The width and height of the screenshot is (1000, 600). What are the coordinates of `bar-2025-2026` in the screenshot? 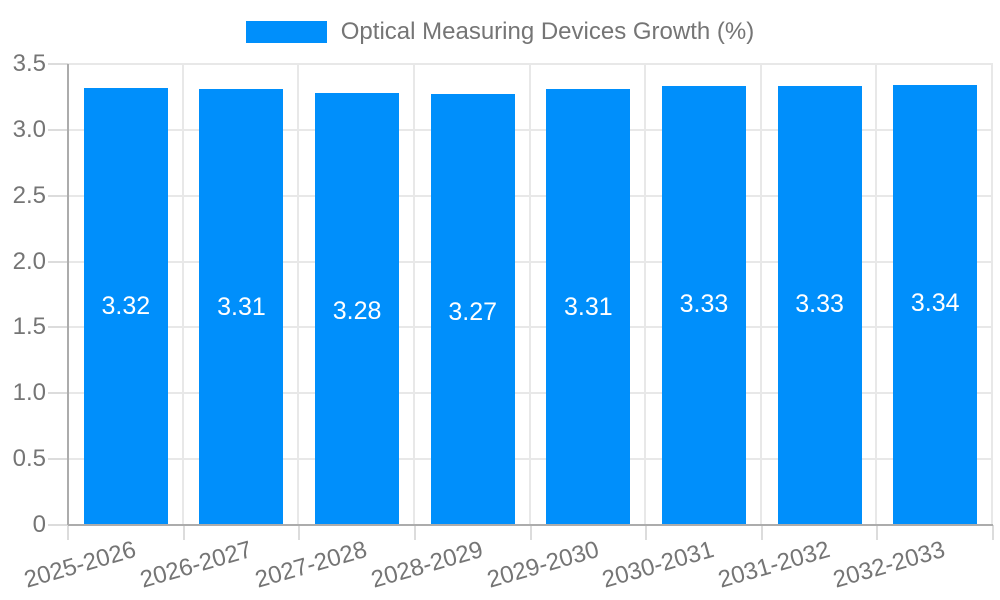 It's located at (125, 306).